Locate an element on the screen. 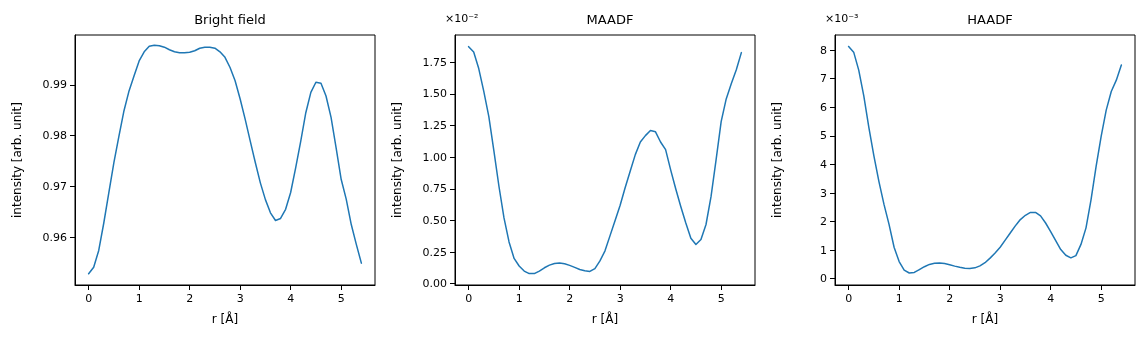 This screenshot has width=1145, height=343. y-tick-label: 0.96 is located at coordinates (54, 237).